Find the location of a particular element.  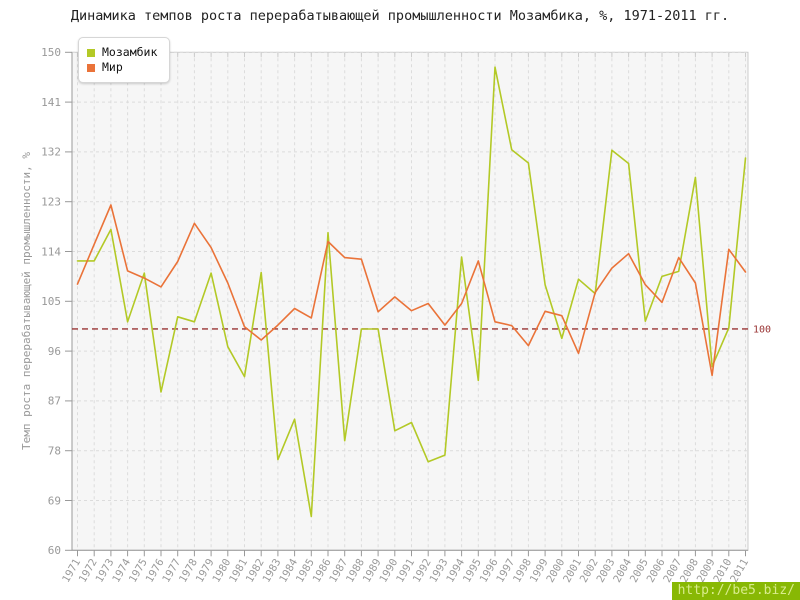

legend-item-world: Мир is located at coordinates (122, 67).